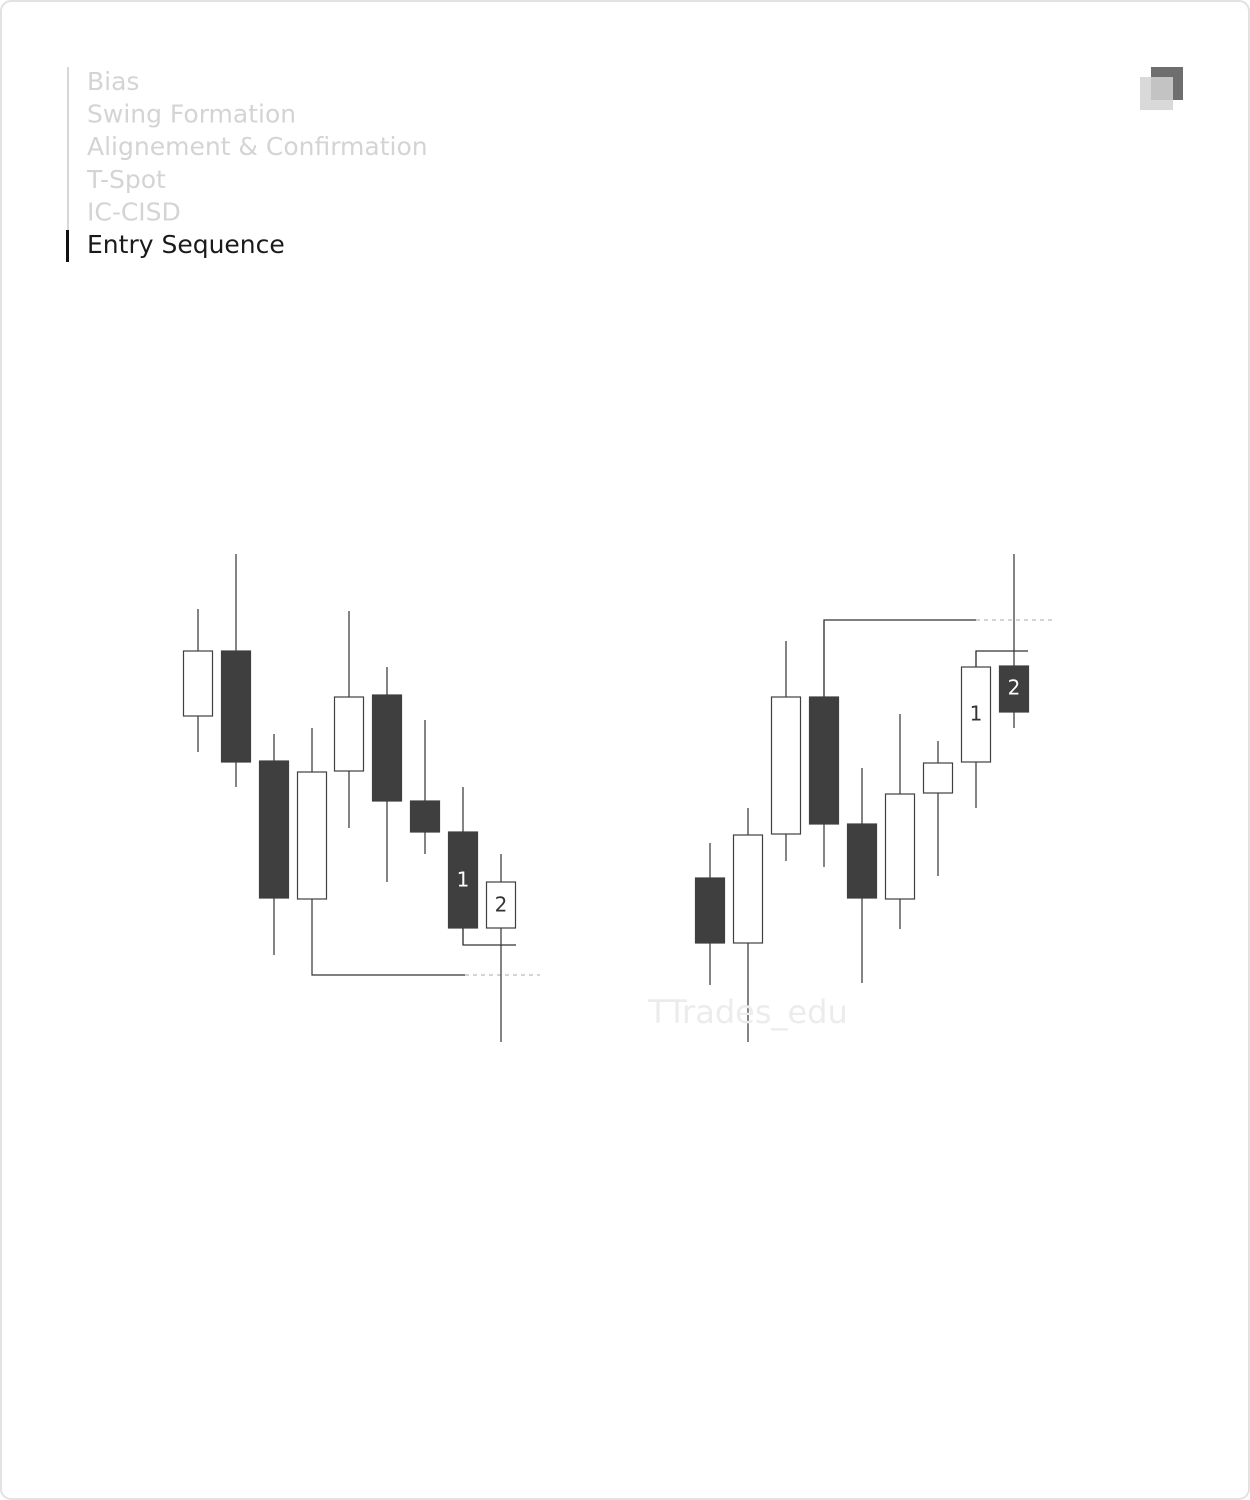 This screenshot has width=1250, height=1500. What do you see at coordinates (191, 114) in the screenshot?
I see `nav-item: Swing Formation` at bounding box center [191, 114].